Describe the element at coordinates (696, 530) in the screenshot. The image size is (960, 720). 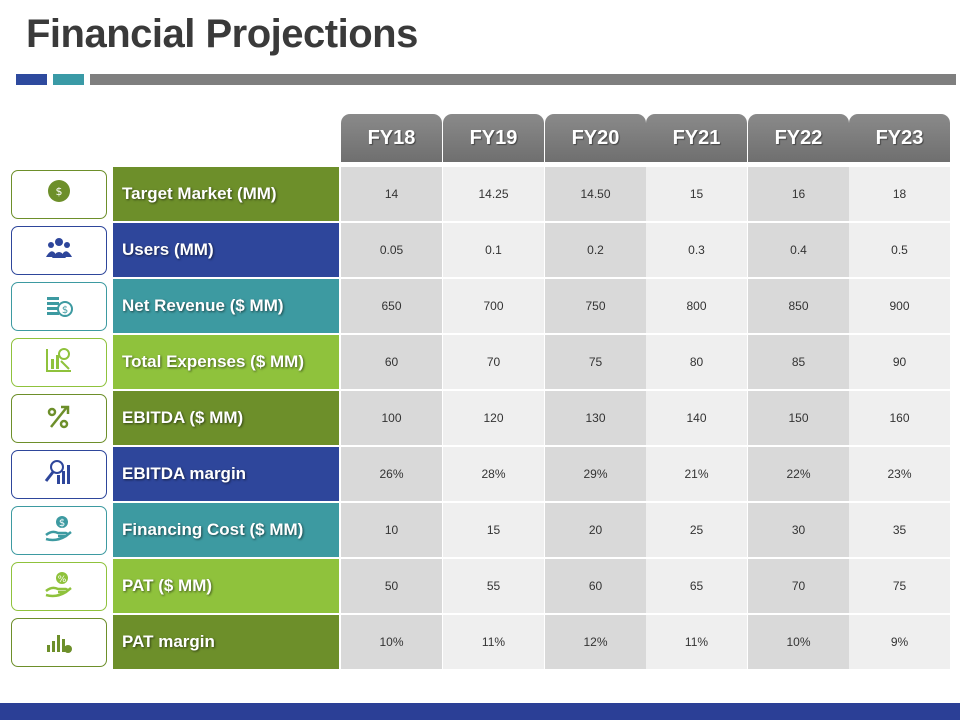
I see `table-cell: 25` at that location.